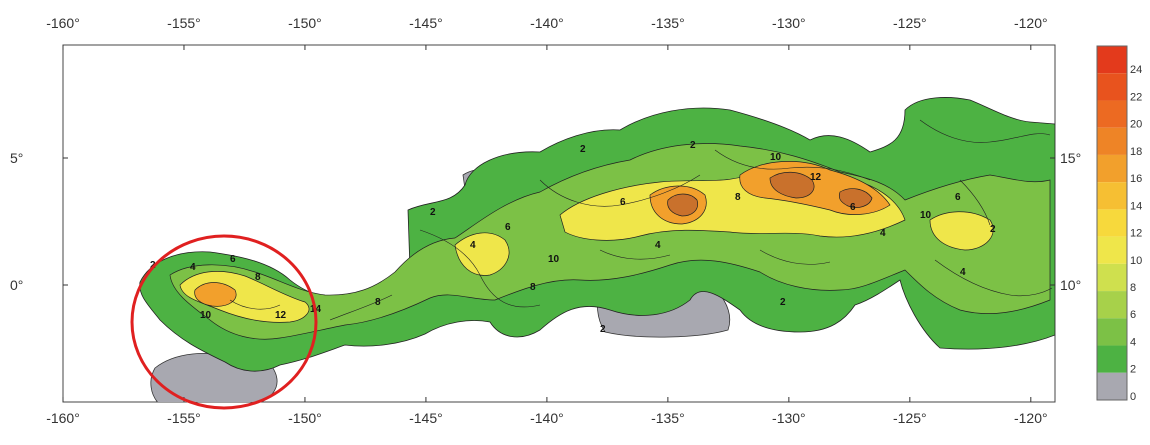 The image size is (1150, 445). Describe the element at coordinates (1133, 370) in the screenshot. I see `colorbar-label: 2` at that location.